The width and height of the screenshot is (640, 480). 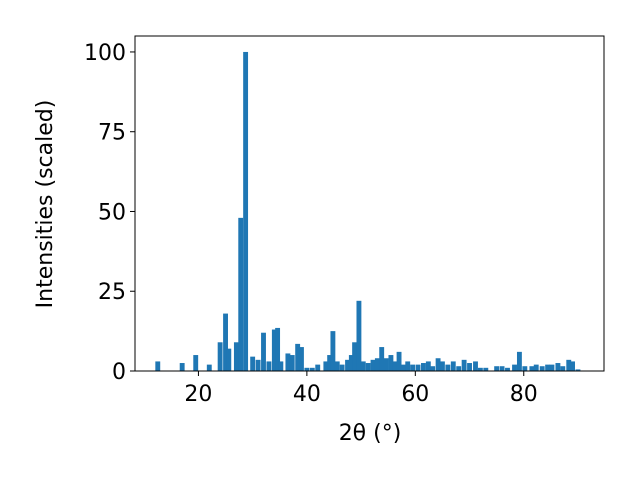 I want to click on y-axis-label: Intensities (scaled), so click(x=45, y=204).